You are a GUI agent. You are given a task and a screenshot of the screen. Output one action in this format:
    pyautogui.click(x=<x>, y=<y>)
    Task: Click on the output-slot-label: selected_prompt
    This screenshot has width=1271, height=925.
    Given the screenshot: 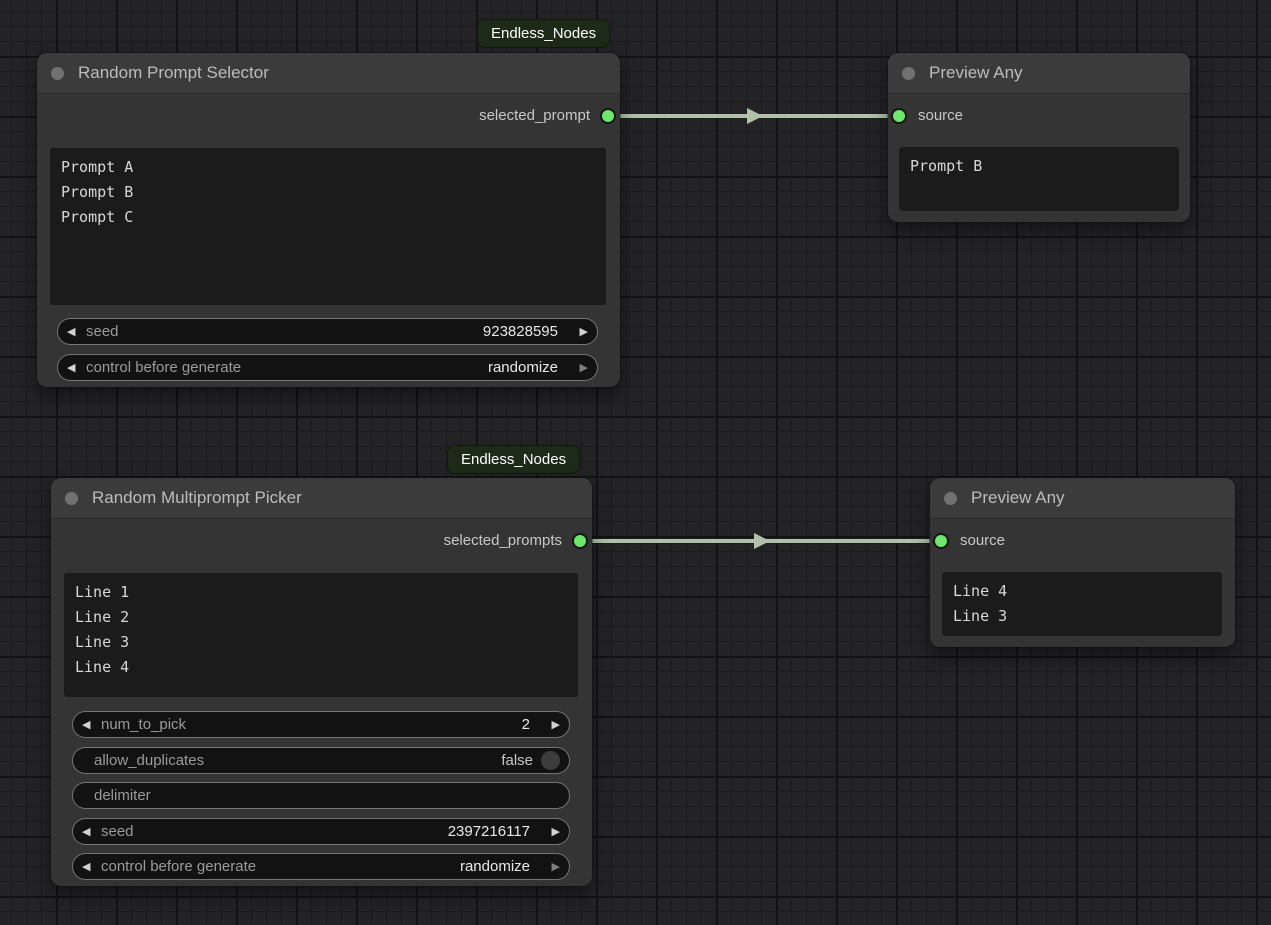 What is the action you would take?
    pyautogui.click(x=534, y=115)
    